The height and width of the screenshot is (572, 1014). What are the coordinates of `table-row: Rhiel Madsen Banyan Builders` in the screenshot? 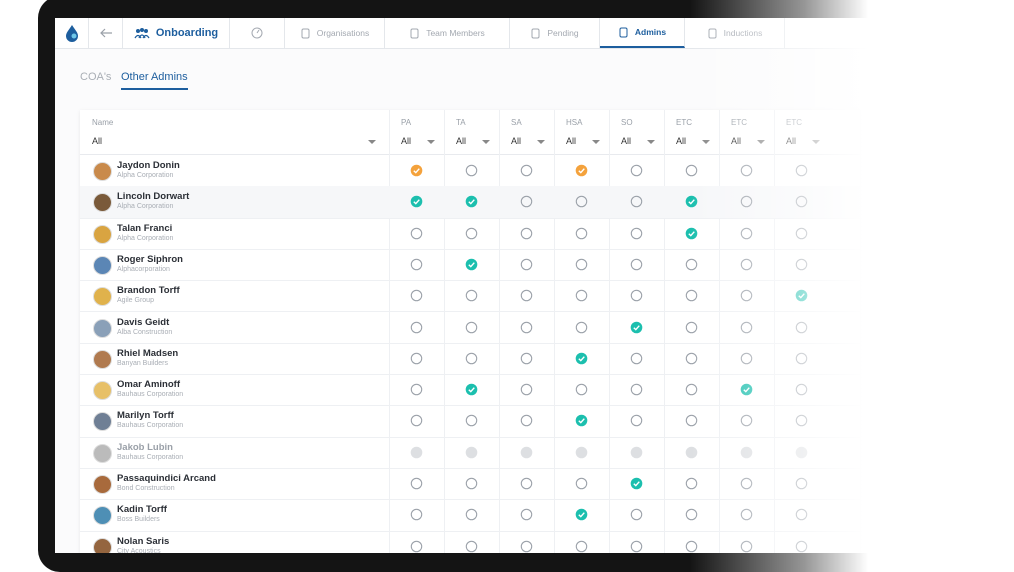 It's located at (470, 359).